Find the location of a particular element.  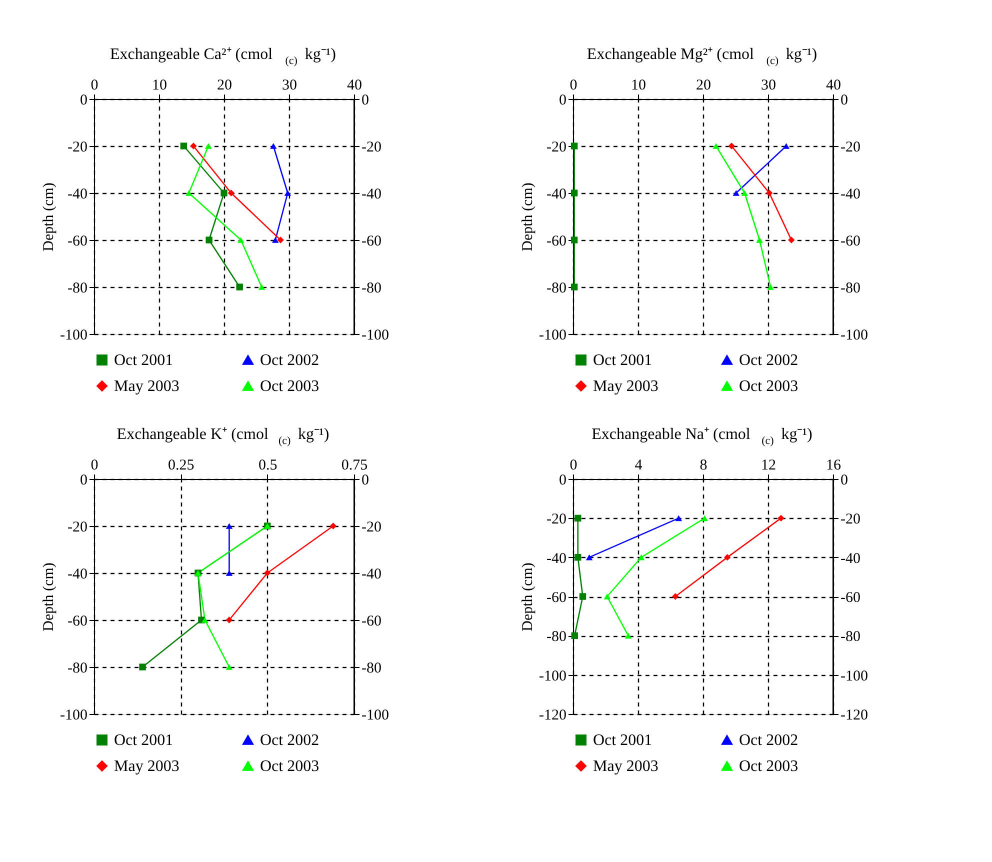

y2-tick-label: -120 is located at coordinates (854, 716).